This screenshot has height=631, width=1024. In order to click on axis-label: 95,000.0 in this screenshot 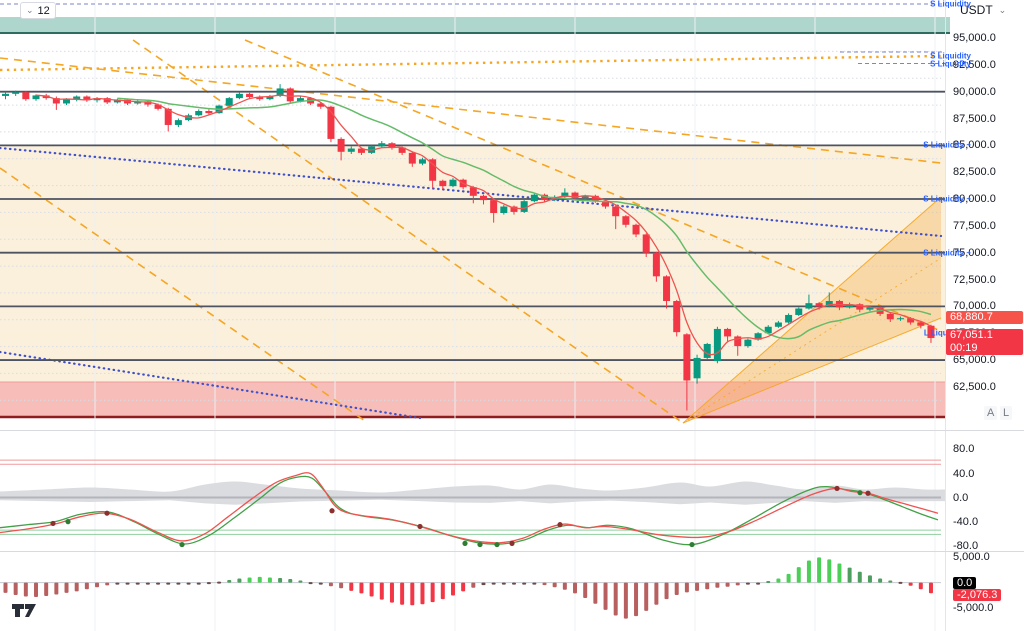, I will do `click(974, 38)`.